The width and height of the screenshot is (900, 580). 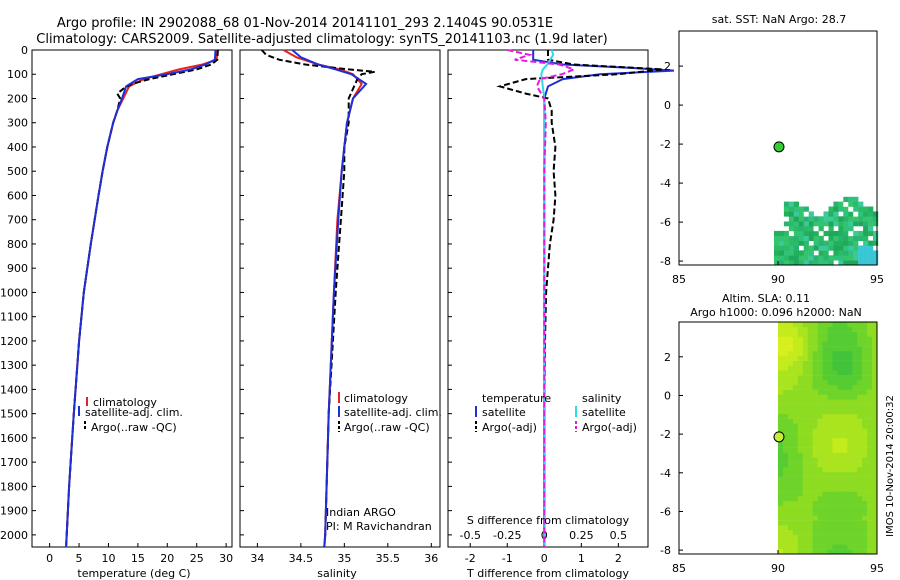 I want to click on map-y-tick-label: 2, so click(x=667, y=66).